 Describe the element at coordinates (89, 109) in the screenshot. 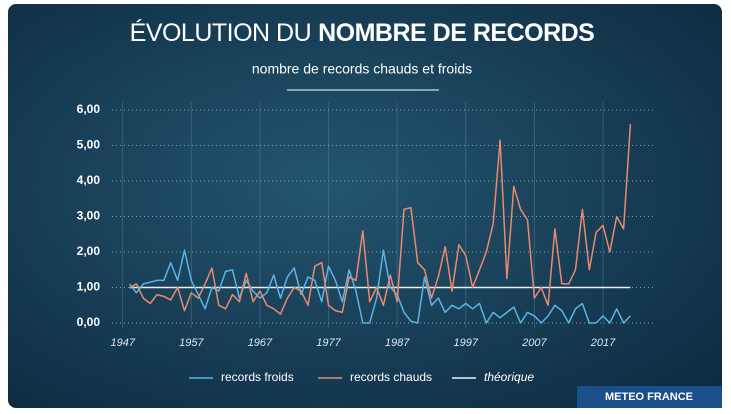

I see `y-tick-label: 6,00` at that location.